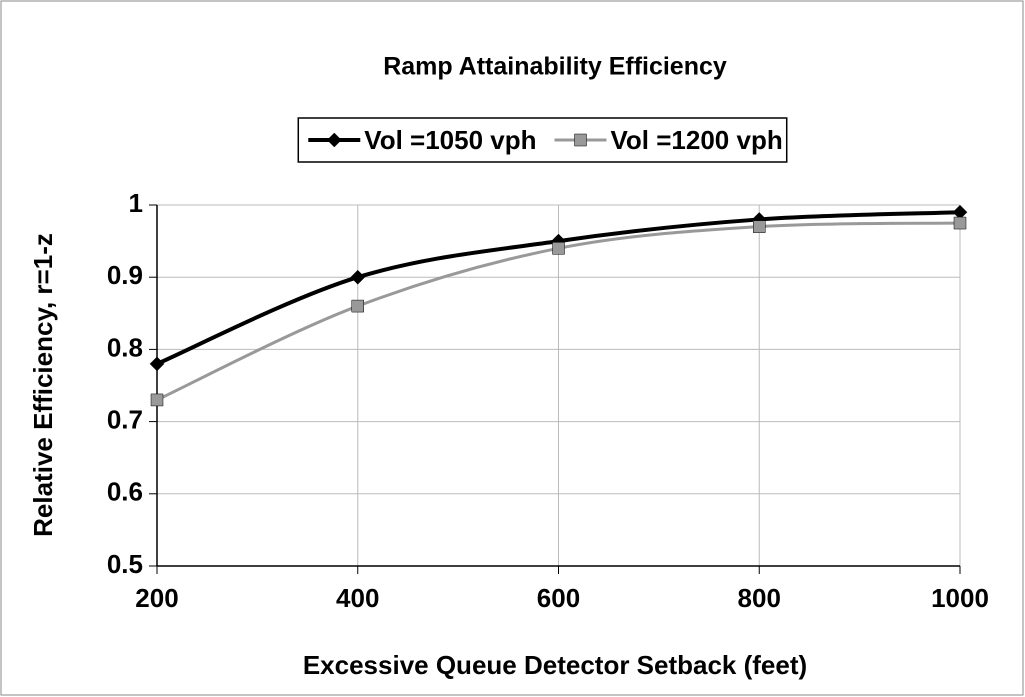  What do you see at coordinates (697, 140) in the screenshot?
I see `legend-label: Vol =1200 vph` at bounding box center [697, 140].